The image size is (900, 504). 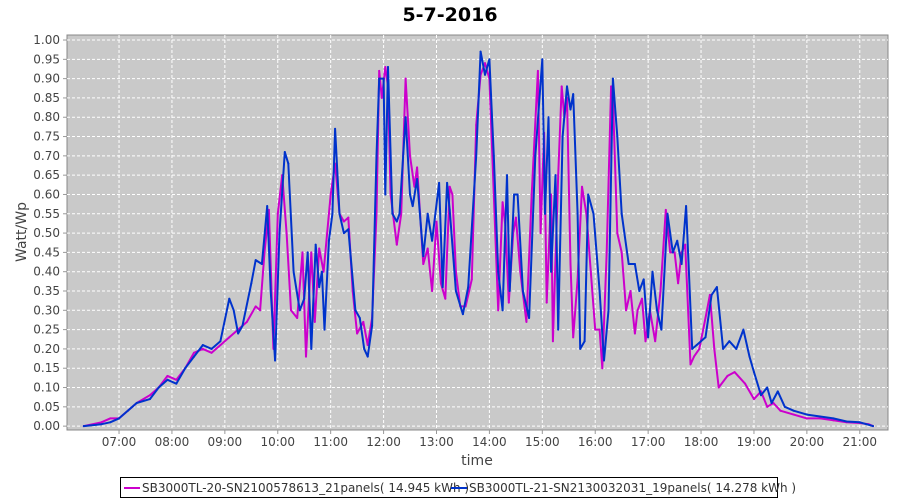 I want to click on y-tick-label: 0.25, so click(x=46, y=330).